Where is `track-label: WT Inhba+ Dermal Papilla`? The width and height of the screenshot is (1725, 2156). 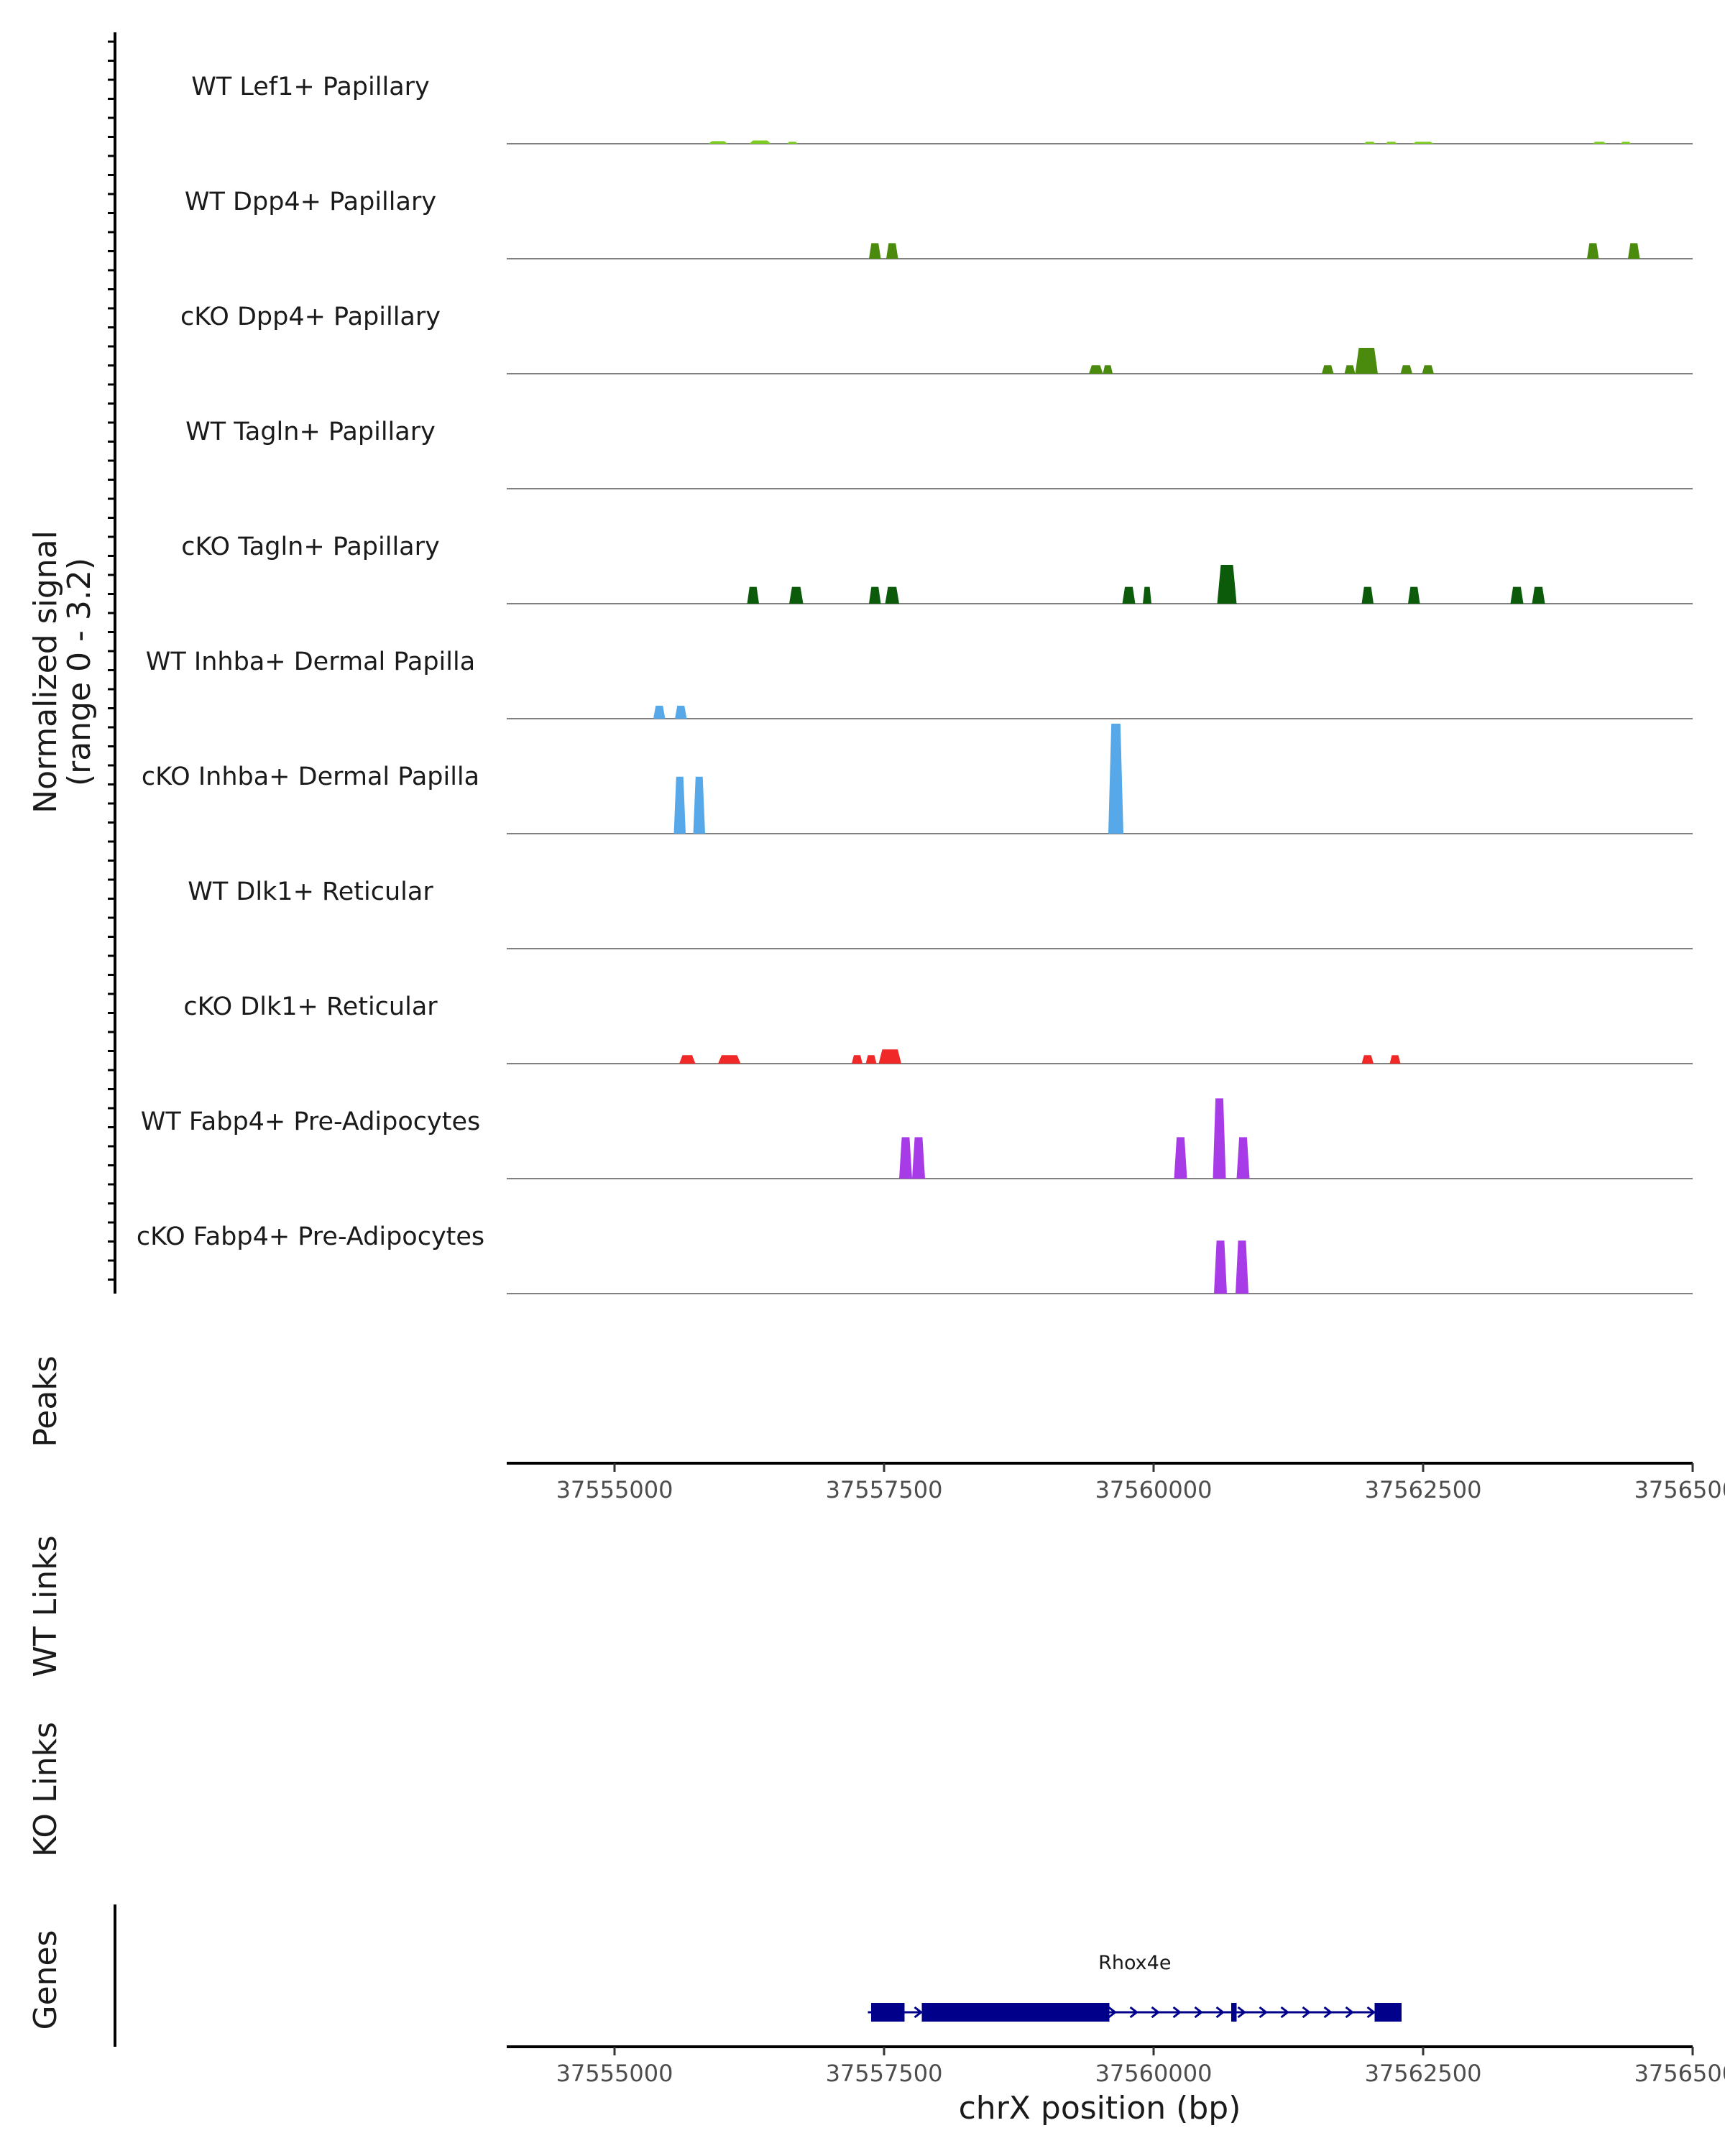
track-label: WT Inhba+ Dermal Papilla is located at coordinates (310, 662).